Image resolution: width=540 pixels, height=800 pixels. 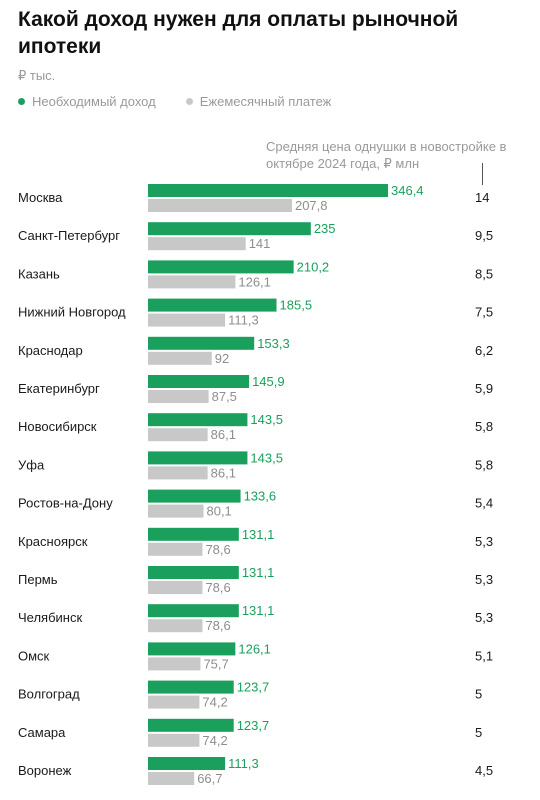 What do you see at coordinates (484, 655) in the screenshot?
I see `price-value: 5,1` at bounding box center [484, 655].